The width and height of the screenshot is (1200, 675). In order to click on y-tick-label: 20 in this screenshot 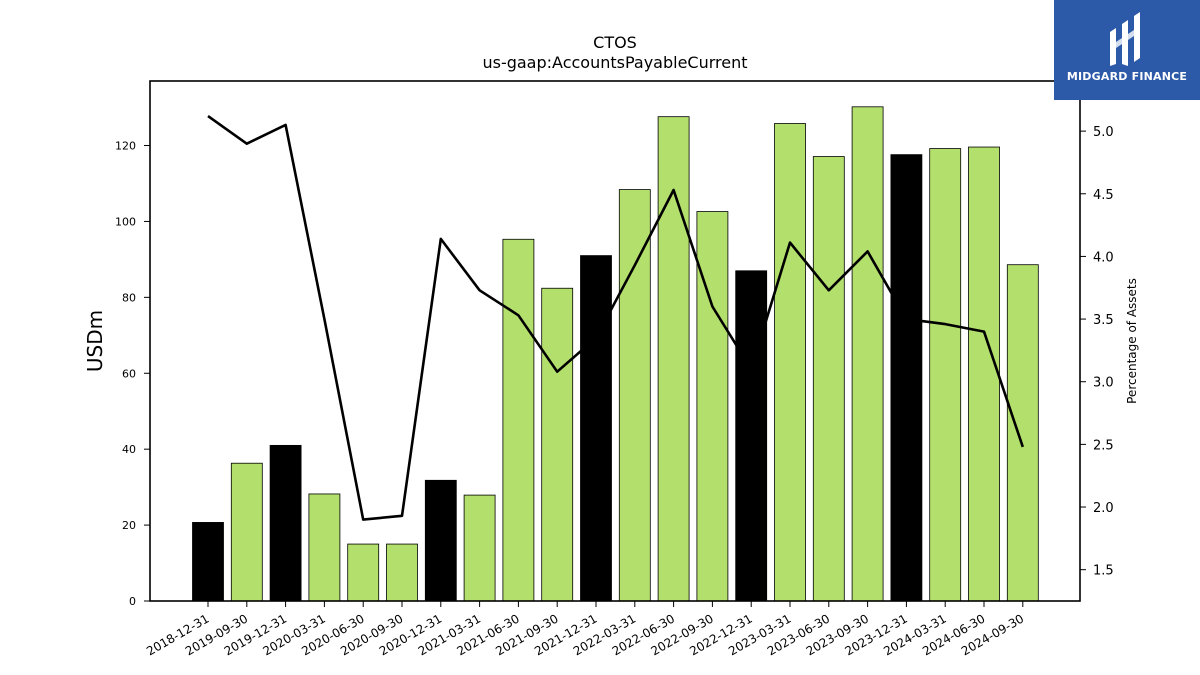, I will do `click(129, 525)`.